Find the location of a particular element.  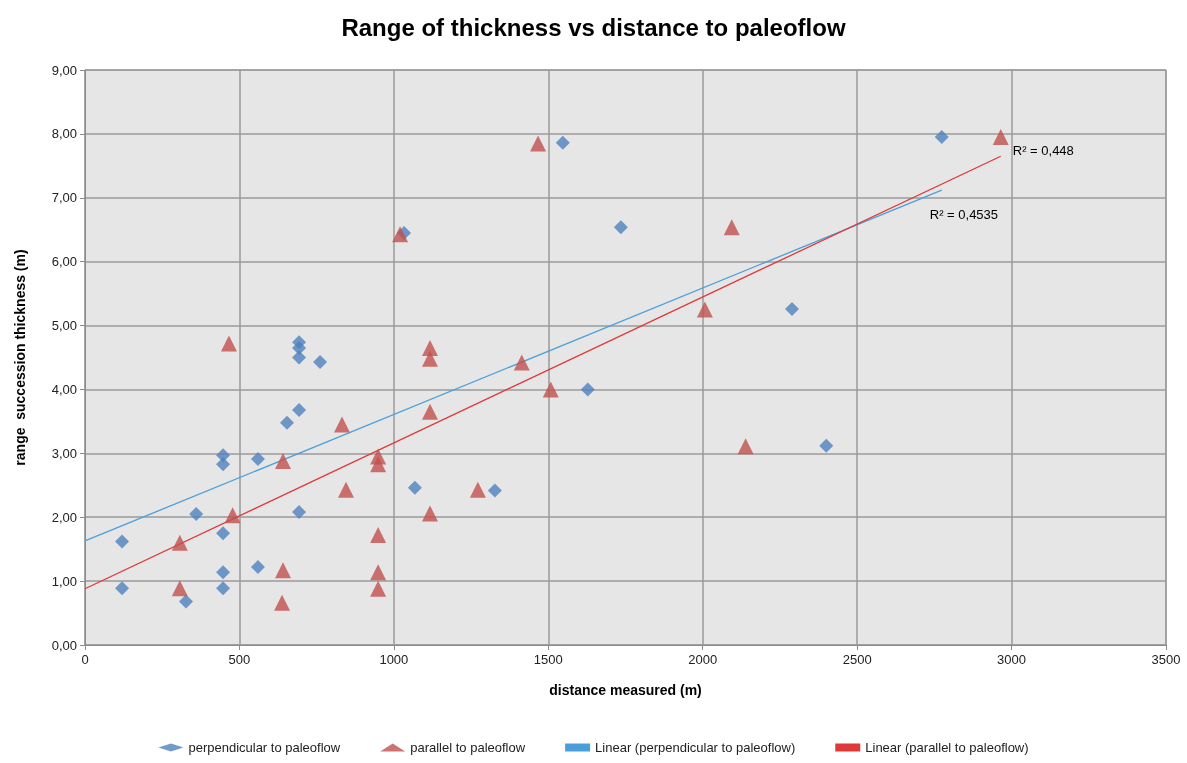

y-tick-label: 3,00 is located at coordinates (64, 453).